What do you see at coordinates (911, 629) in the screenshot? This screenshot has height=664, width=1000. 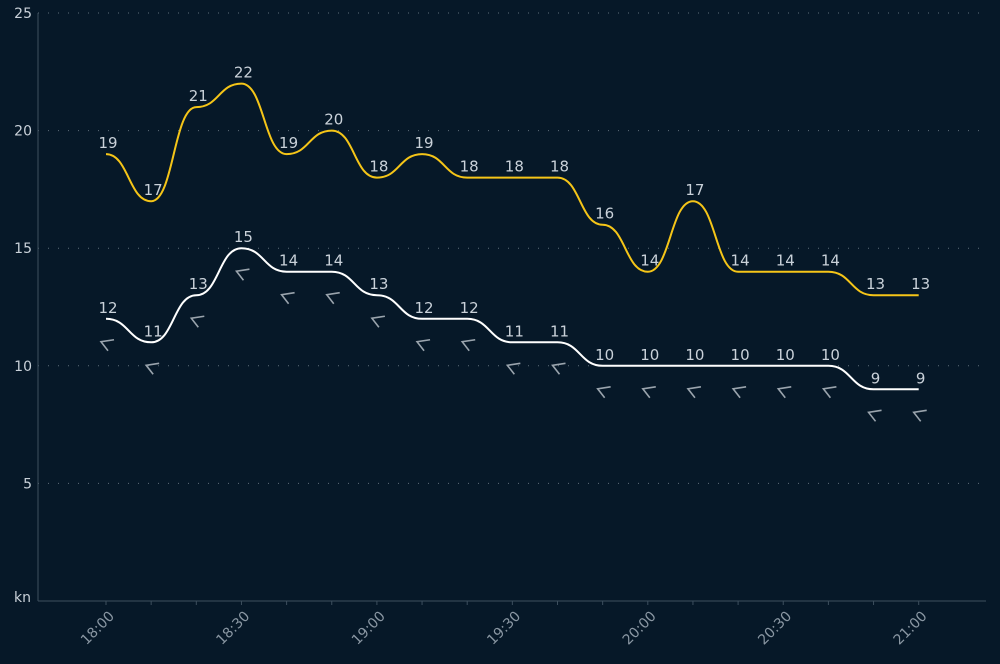 I see `x-tick-label: 21:00` at bounding box center [911, 629].